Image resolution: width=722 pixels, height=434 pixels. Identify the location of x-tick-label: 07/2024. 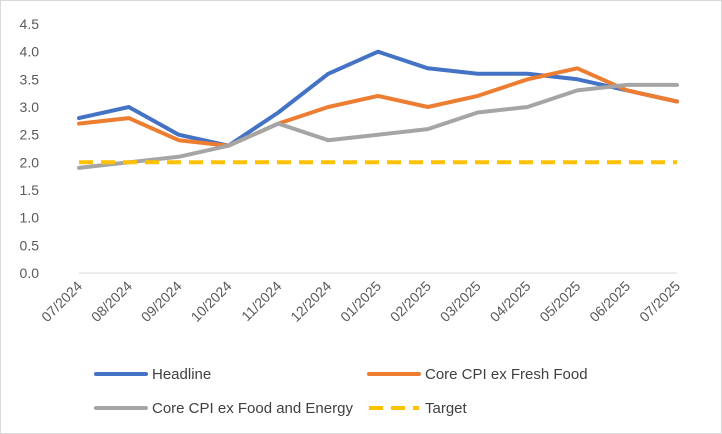
(61, 301).